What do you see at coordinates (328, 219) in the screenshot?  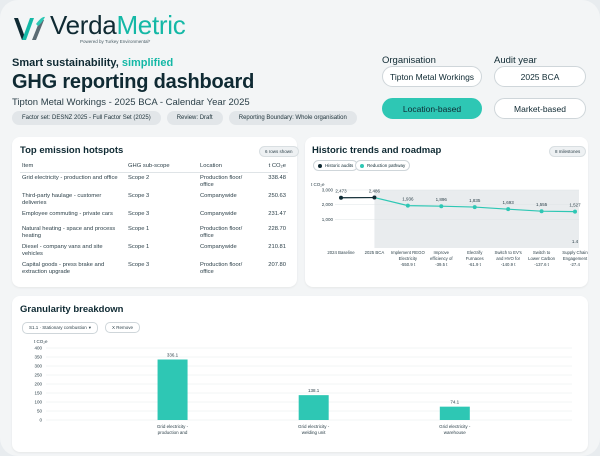 I see `y-tick-label: 1,000` at bounding box center [328, 219].